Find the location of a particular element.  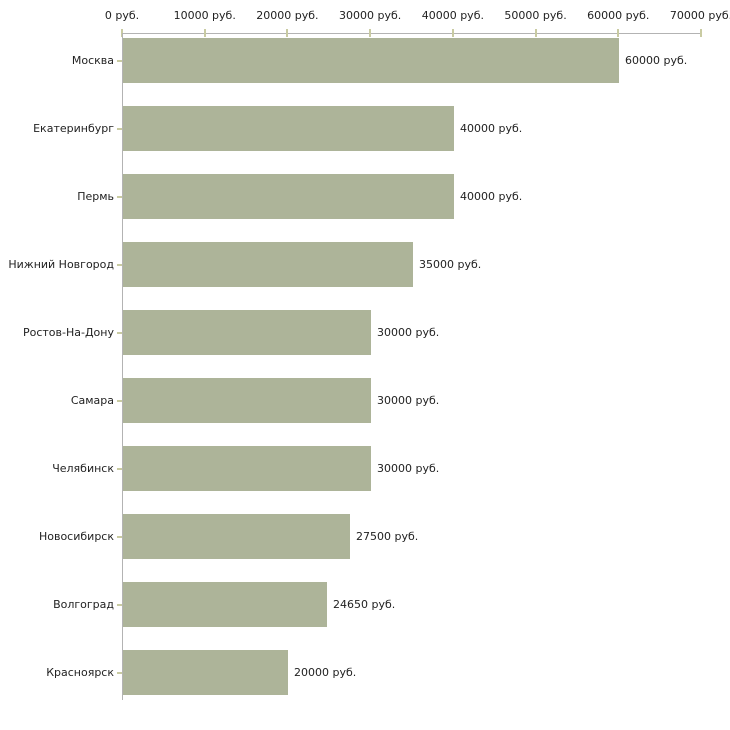

category-label: Красноярск is located at coordinates (80, 672).